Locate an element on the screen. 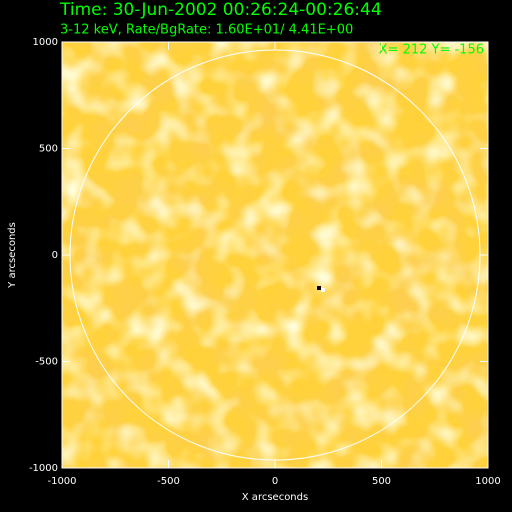 The width and height of the screenshot is (512, 512). y-tick-label: 1000 is located at coordinates (45, 42).